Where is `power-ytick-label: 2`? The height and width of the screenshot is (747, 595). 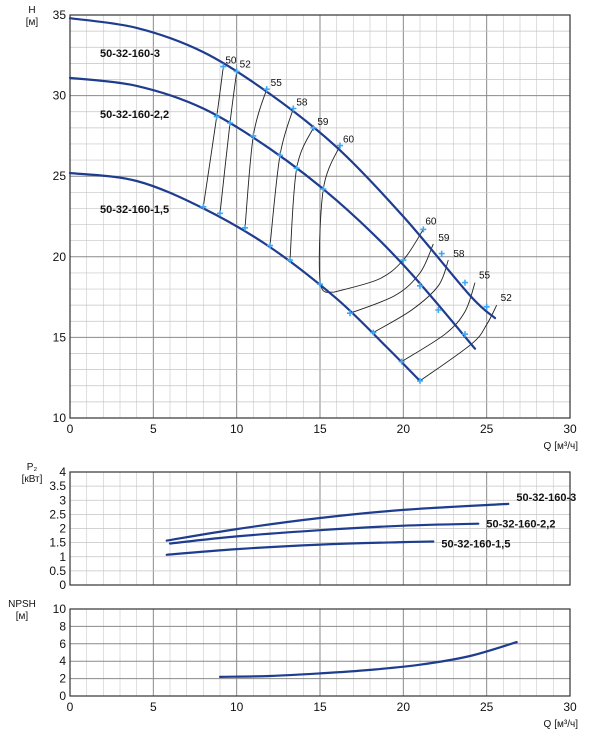
power-ytick-label: 2 is located at coordinates (62, 529).